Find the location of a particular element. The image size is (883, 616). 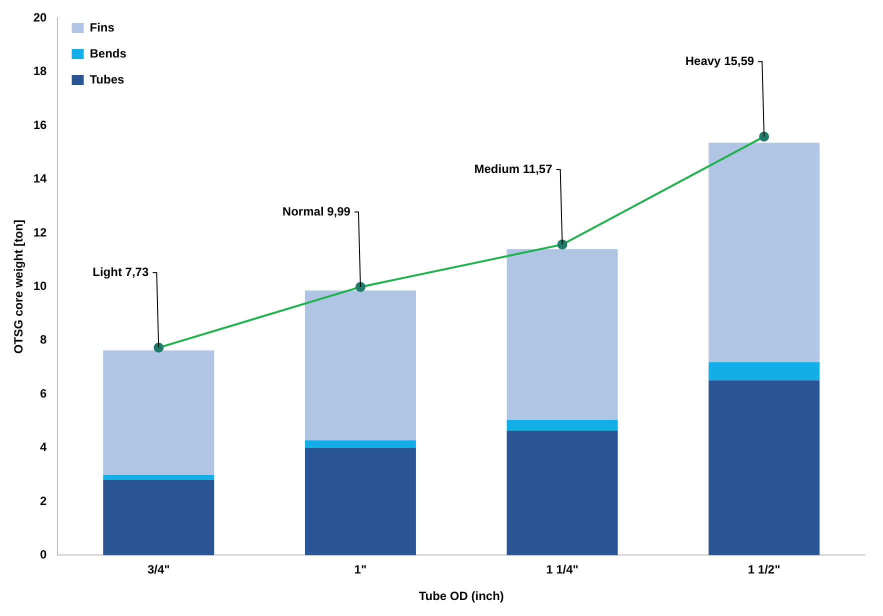

x-tick-label: 1" is located at coordinates (360, 569).